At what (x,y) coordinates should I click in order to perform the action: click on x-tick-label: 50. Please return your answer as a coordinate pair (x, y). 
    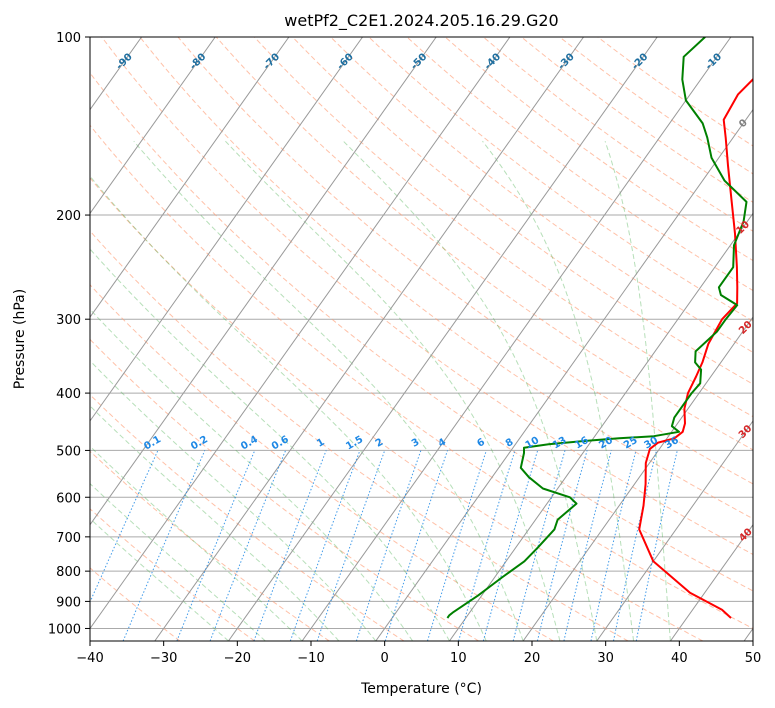
    Looking at the image, I should click on (753, 658).